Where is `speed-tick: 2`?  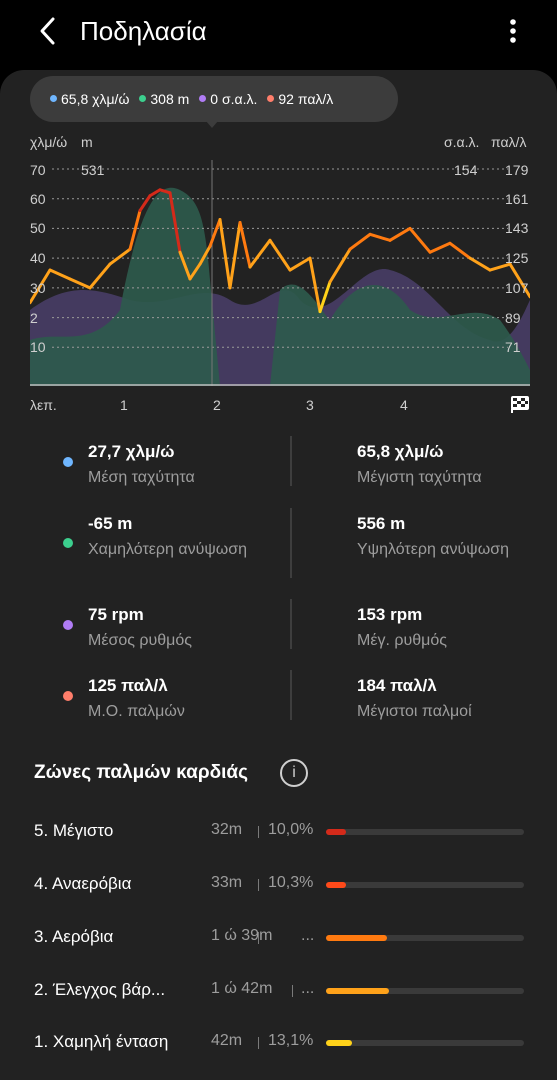 speed-tick: 2 is located at coordinates (34, 318).